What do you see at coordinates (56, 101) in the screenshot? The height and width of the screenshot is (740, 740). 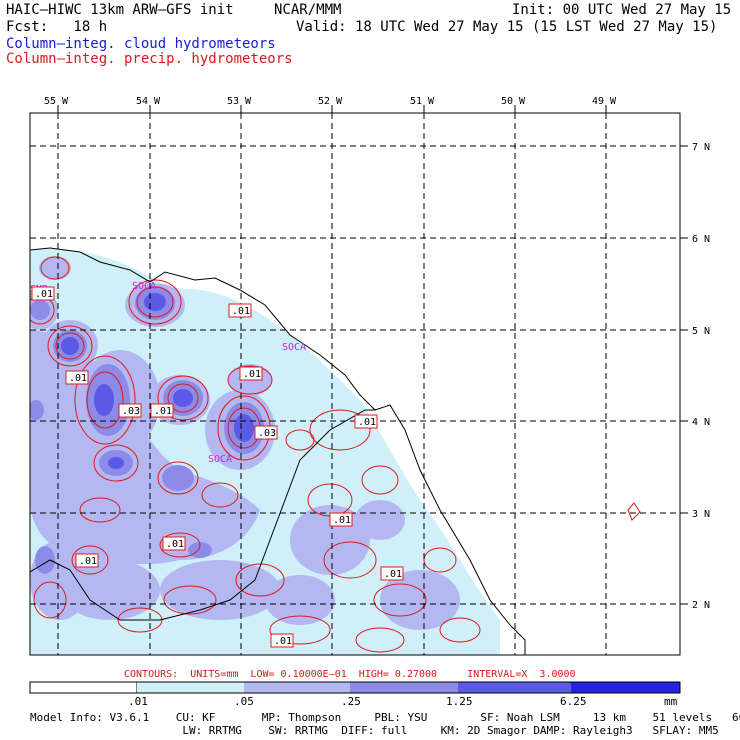 I see `lon-label: 55 W` at bounding box center [56, 101].